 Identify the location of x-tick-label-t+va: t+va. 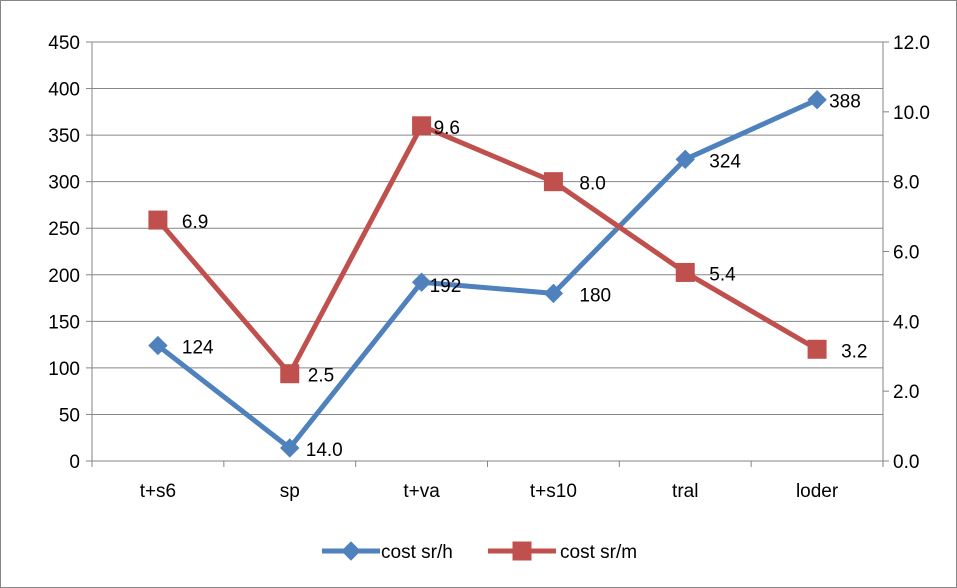
(421, 491).